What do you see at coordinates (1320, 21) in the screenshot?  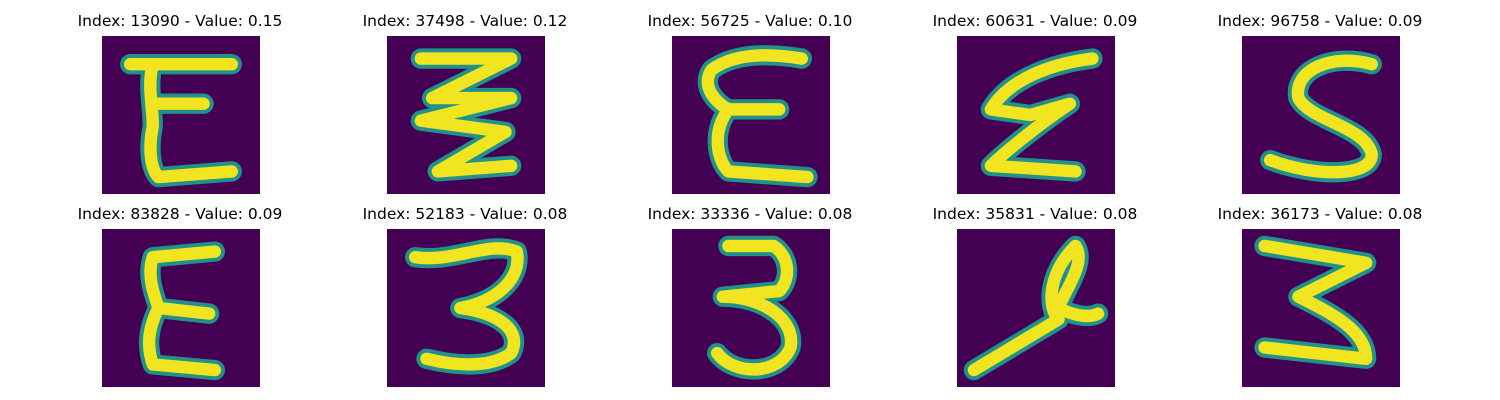 I see `panel-title: Index: 96758 - Value: 0.09` at bounding box center [1320, 21].